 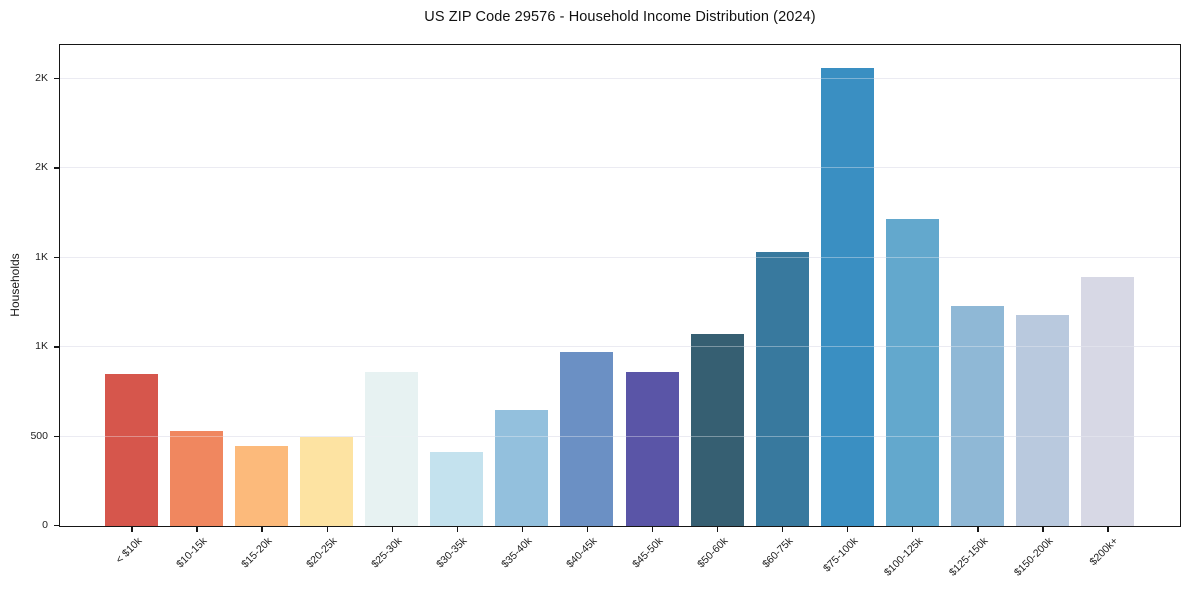 What do you see at coordinates (647, 553) in the screenshot?
I see `x-tick-label: $45-50k` at bounding box center [647, 553].